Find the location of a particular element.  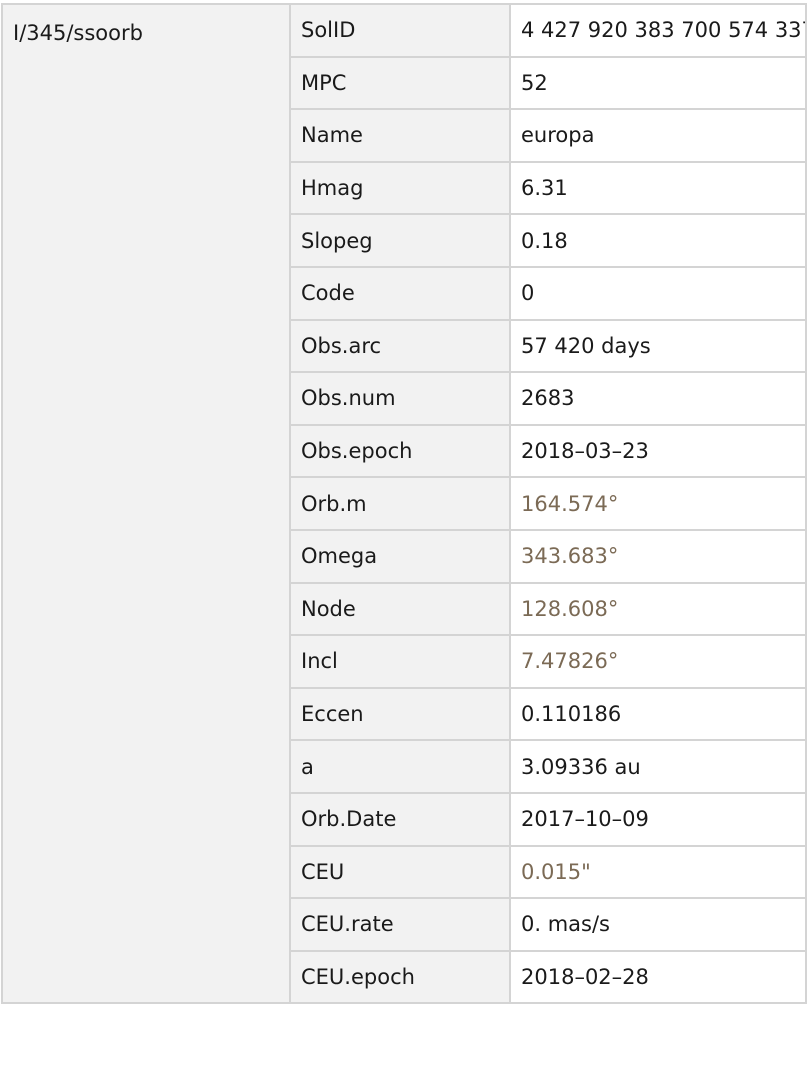

table-row: a 3.09336 au is located at coordinates (404, 766).